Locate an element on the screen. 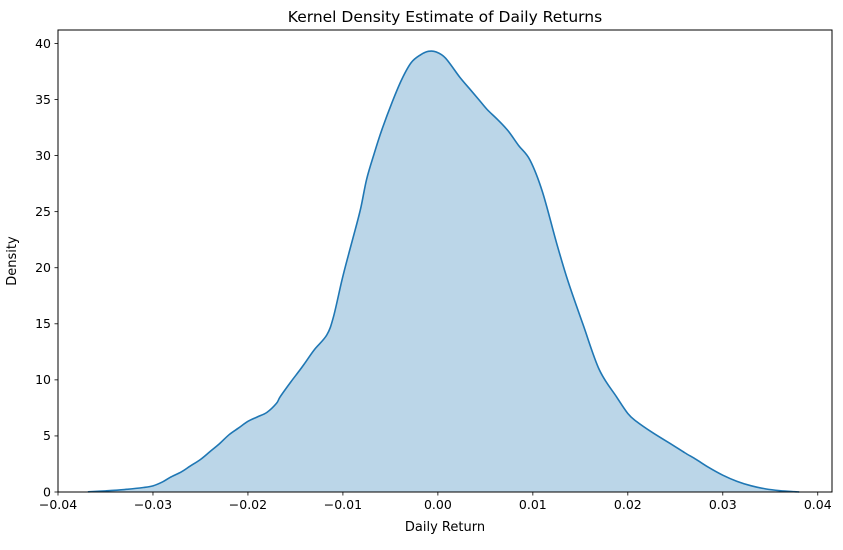 This screenshot has height=550, width=843. y-axis-ticks: 0 5 10 15 20 25 30 35 40 is located at coordinates (46, 267).